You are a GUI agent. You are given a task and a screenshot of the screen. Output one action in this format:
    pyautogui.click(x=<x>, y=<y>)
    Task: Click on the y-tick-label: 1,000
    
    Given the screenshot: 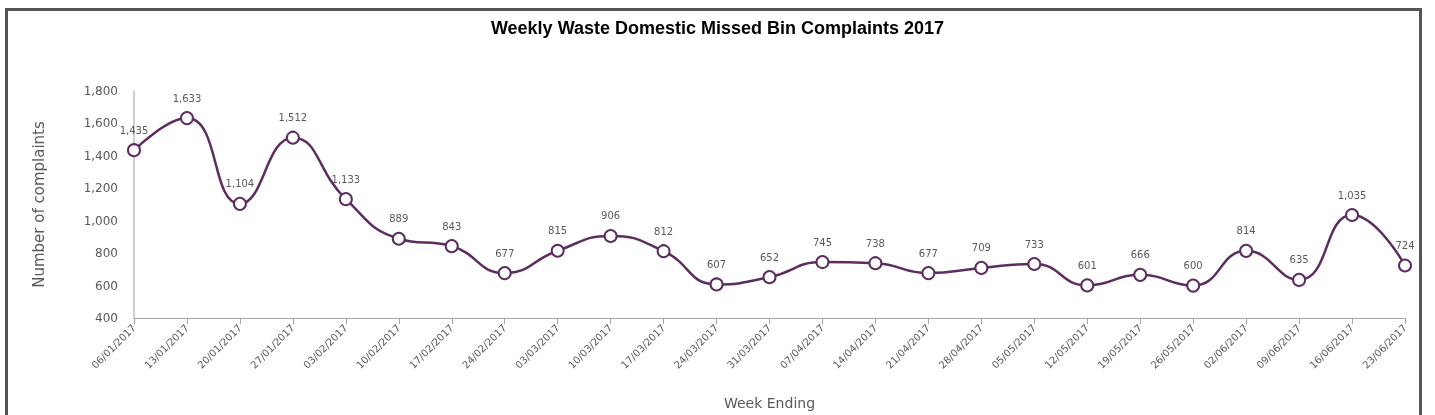 What is the action you would take?
    pyautogui.click(x=100, y=220)
    